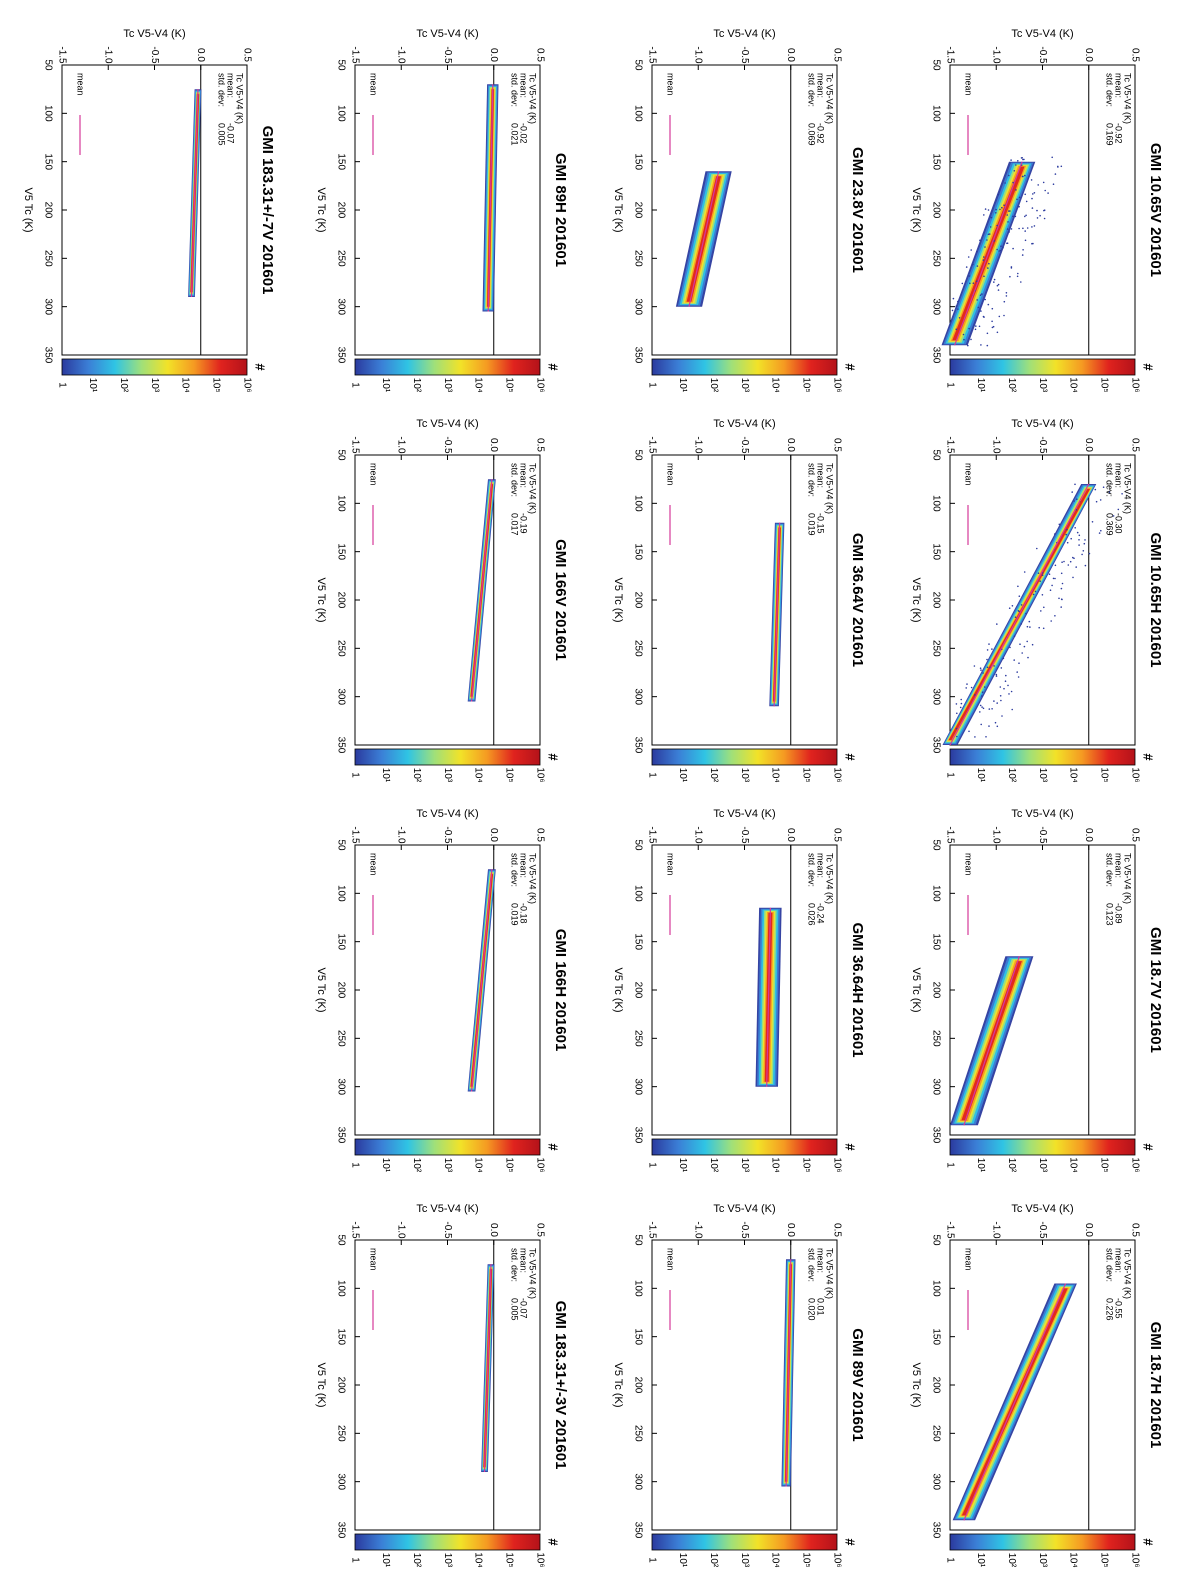 This screenshot has height=1593, width=1193. Describe the element at coordinates (850, 1147) in the screenshot. I see `colorbar-title: #` at that location.